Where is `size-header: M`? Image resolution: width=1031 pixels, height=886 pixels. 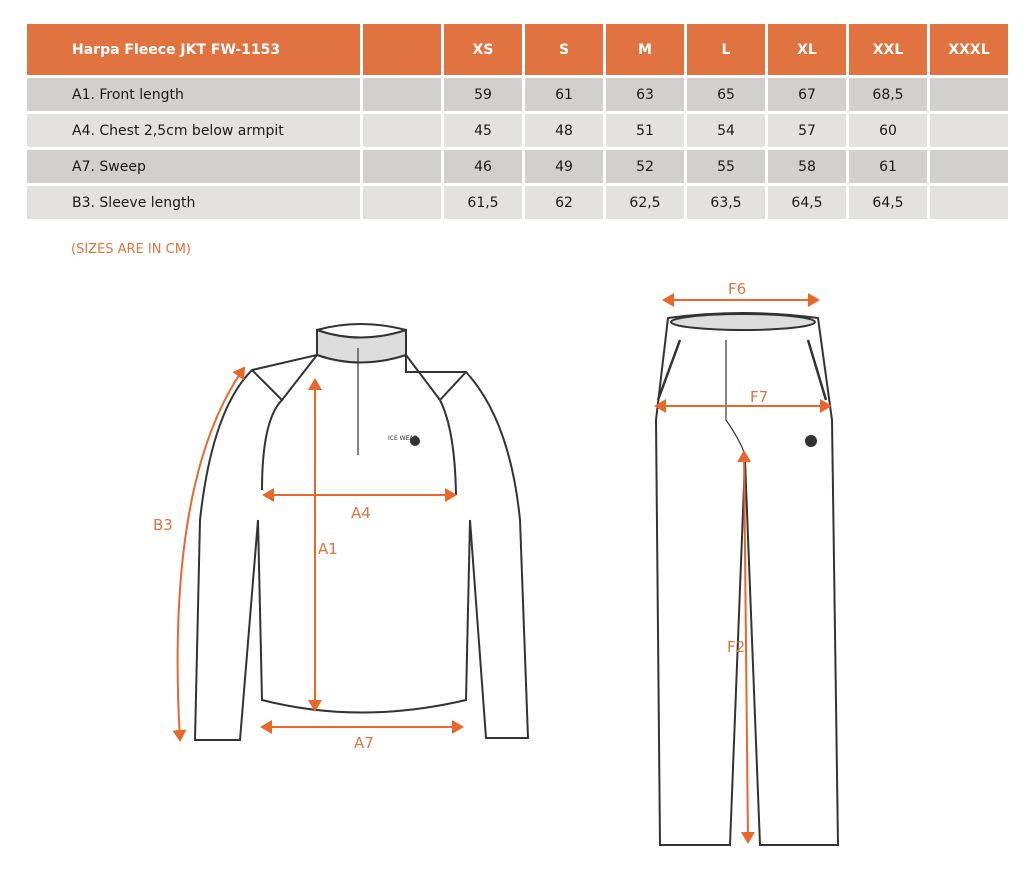
size-header: M is located at coordinates (645, 49).